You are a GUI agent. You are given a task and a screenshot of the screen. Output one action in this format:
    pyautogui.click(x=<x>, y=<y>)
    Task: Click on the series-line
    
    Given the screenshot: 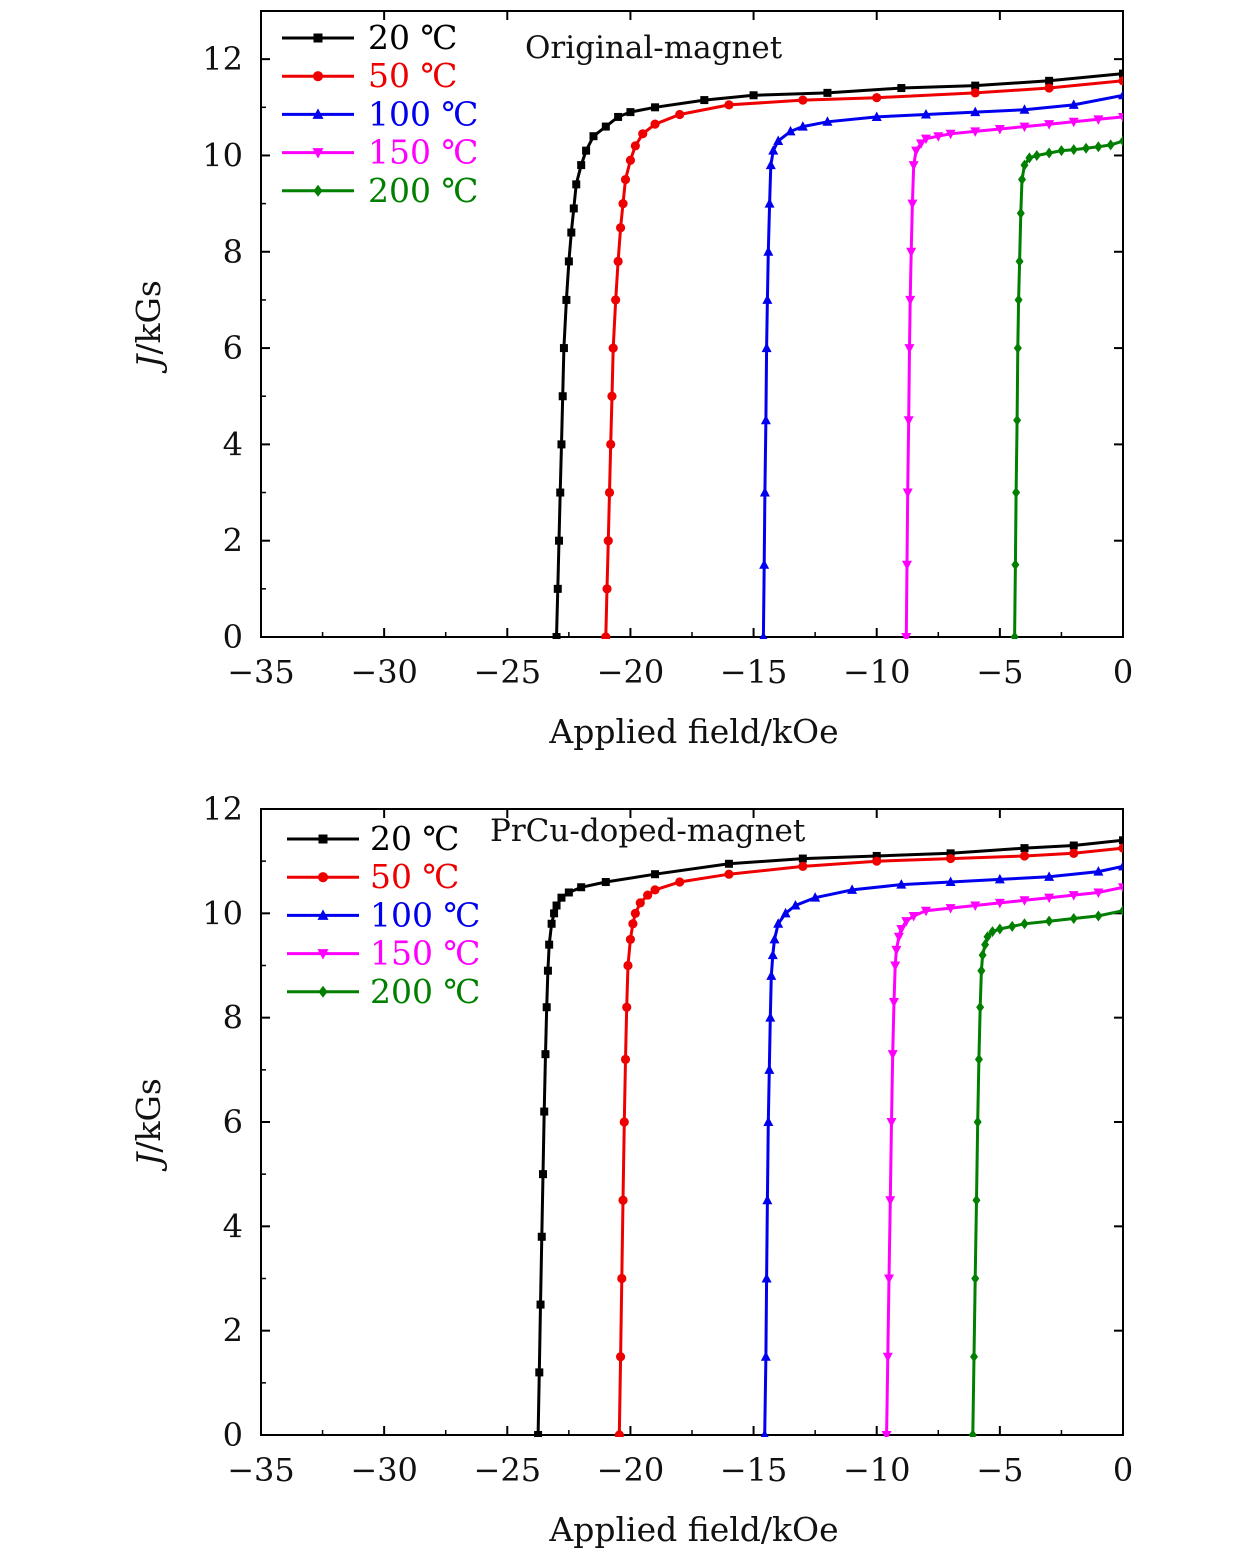 What is the action you would take?
    pyautogui.click(x=863, y=358)
    